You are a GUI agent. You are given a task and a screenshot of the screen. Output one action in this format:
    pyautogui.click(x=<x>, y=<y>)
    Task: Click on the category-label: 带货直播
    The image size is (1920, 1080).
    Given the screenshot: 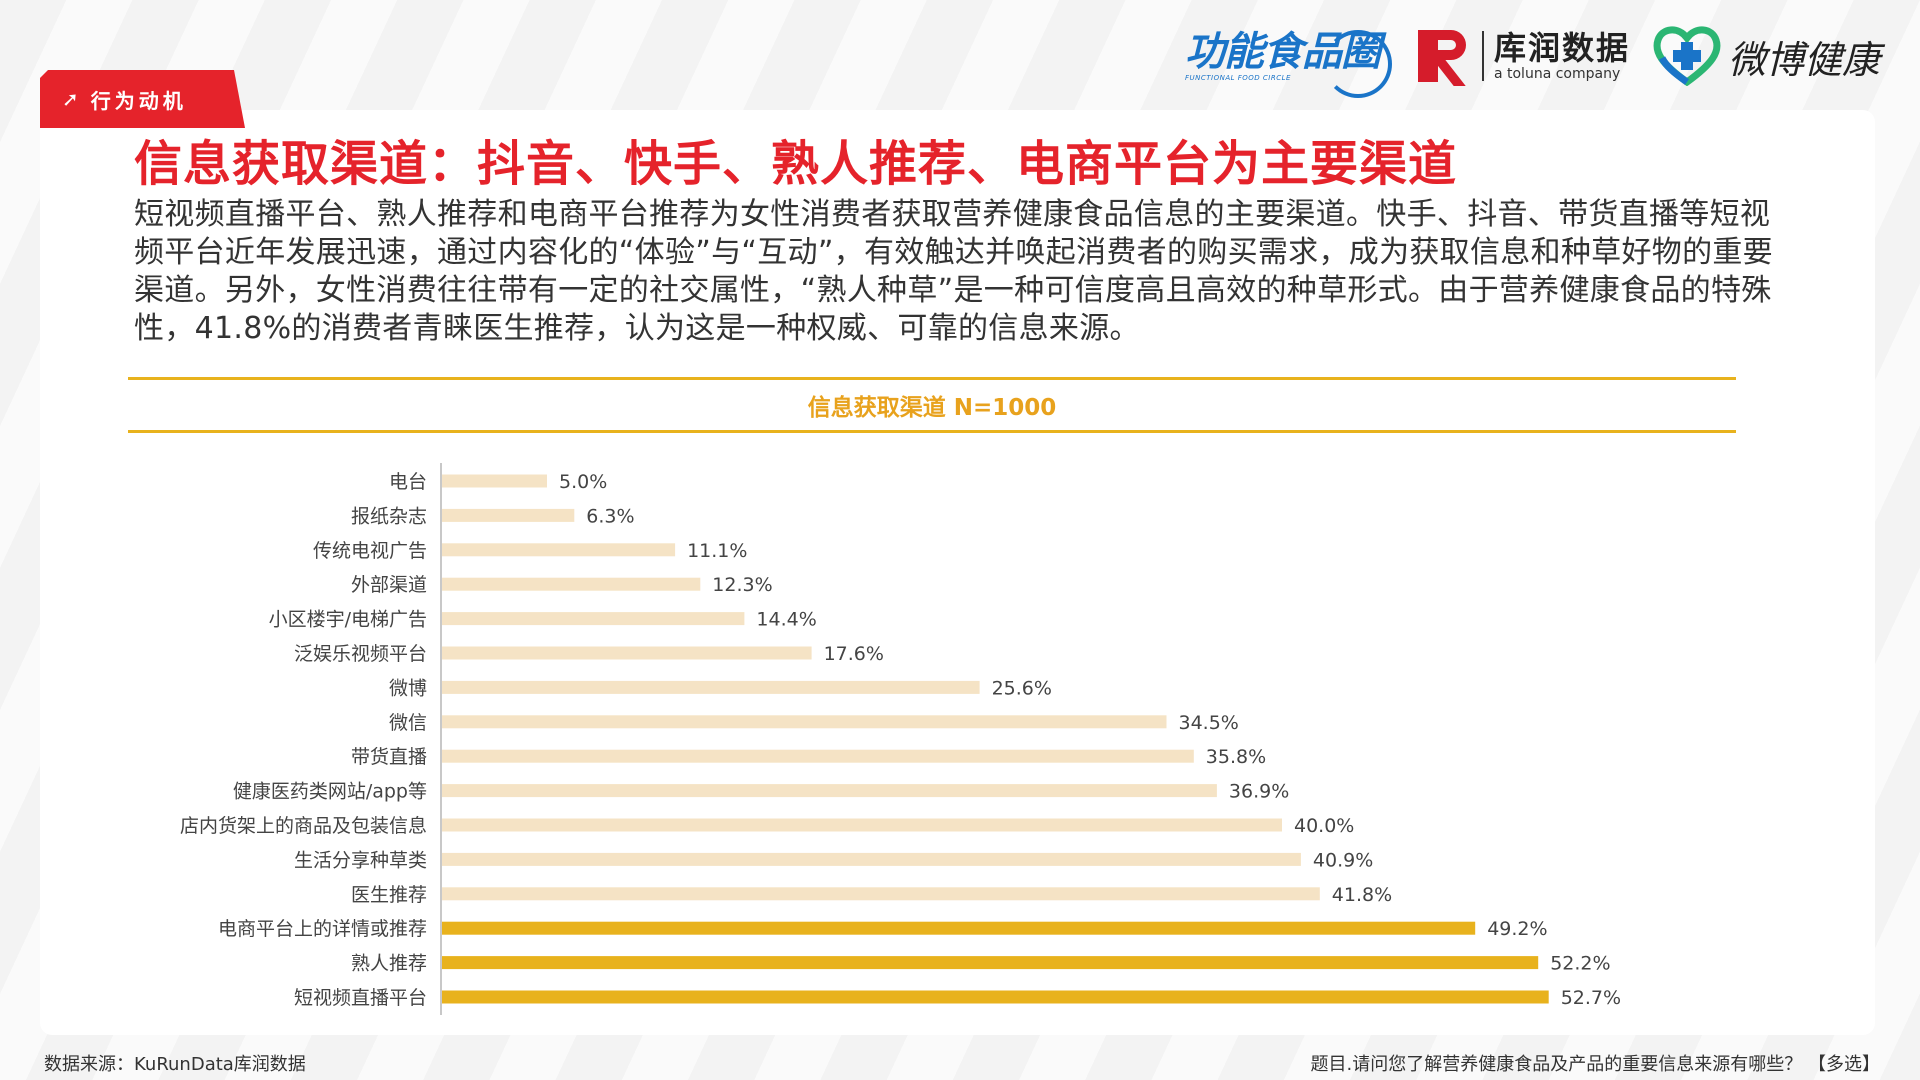 What is the action you would take?
    pyautogui.click(x=389, y=757)
    